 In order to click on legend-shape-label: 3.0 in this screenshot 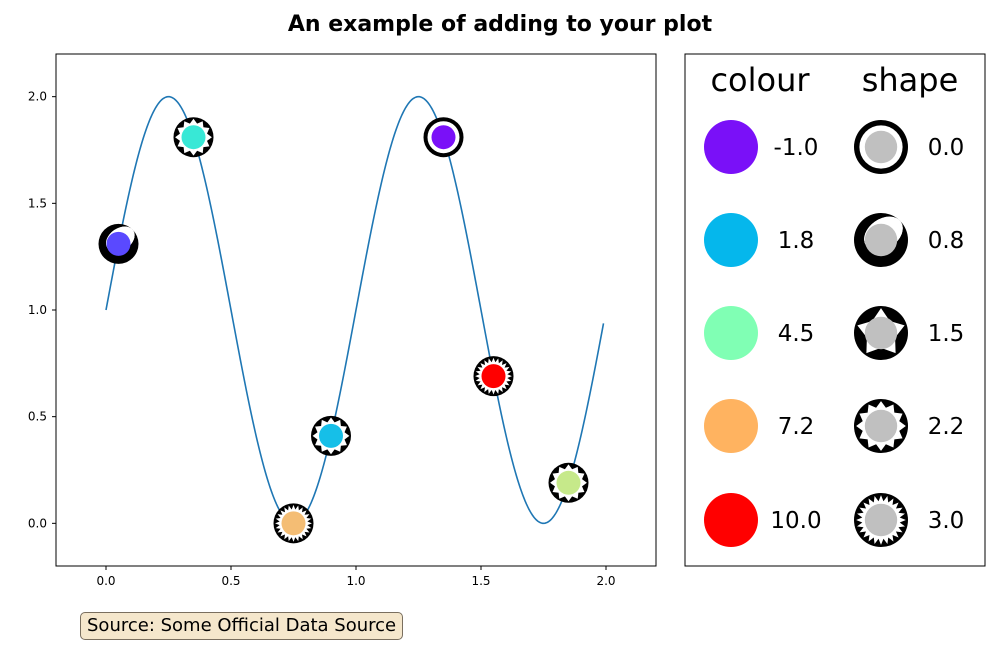, I will do `click(946, 521)`.